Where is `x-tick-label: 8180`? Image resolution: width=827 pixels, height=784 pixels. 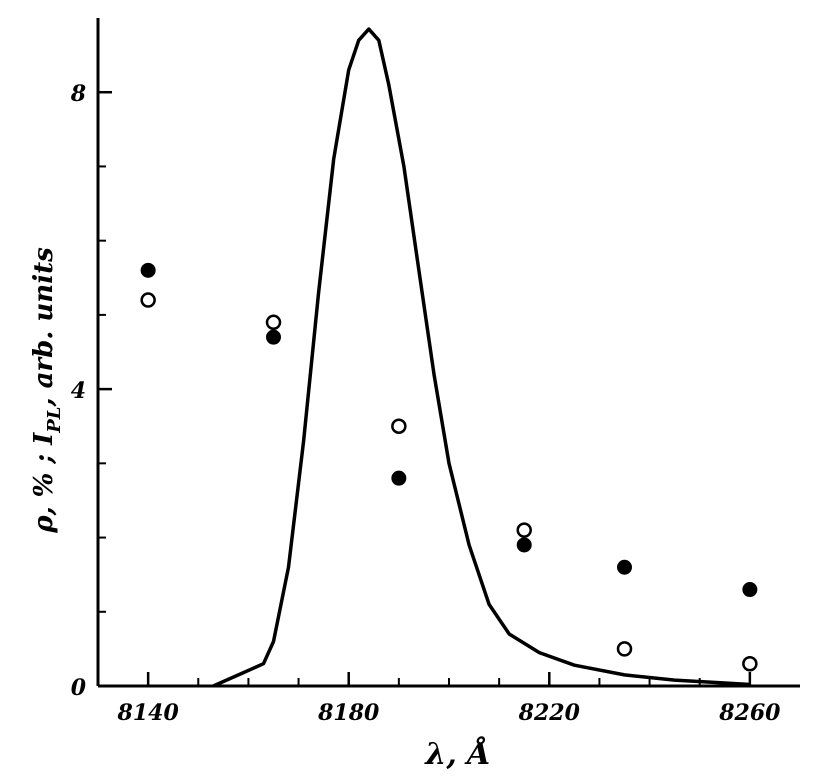 x-tick-label: 8180 is located at coordinates (348, 713).